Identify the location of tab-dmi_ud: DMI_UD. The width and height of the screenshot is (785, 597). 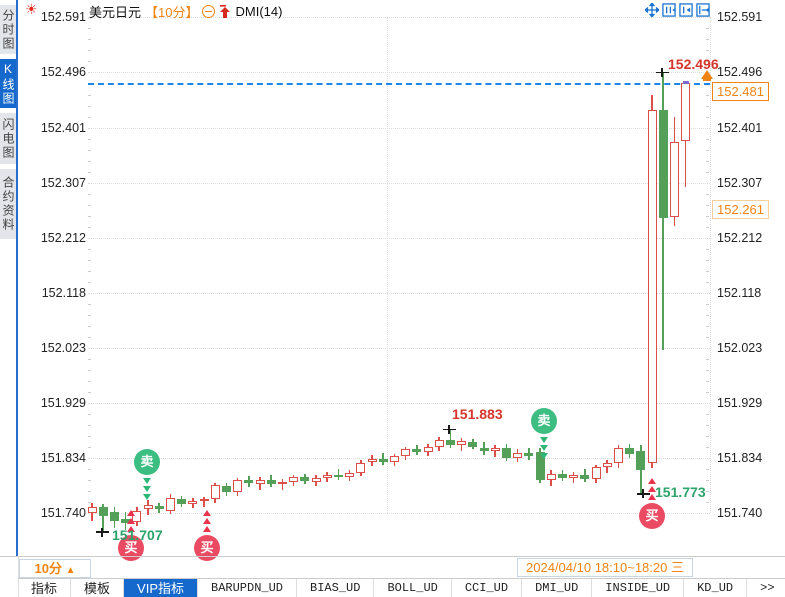
(557, 588).